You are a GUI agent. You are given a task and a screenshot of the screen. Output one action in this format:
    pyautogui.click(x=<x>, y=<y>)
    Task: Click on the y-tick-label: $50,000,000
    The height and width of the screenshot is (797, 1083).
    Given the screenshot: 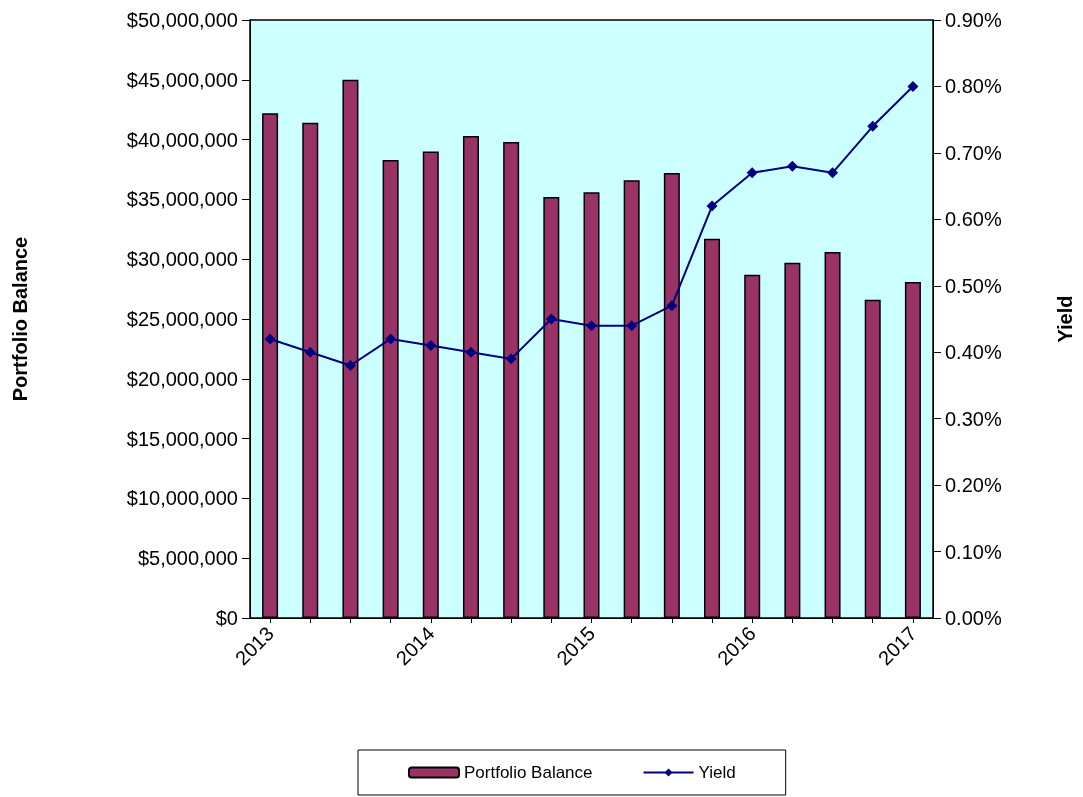 What is the action you would take?
    pyautogui.click(x=182, y=20)
    